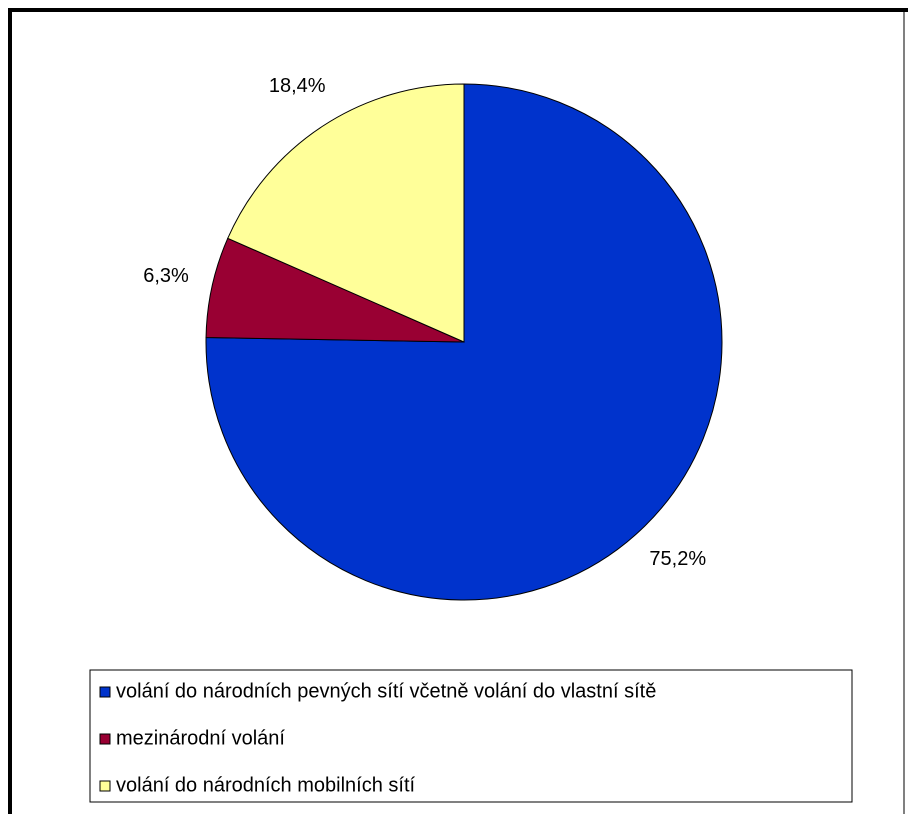  I want to click on data-label: 18,4%, so click(297, 86).